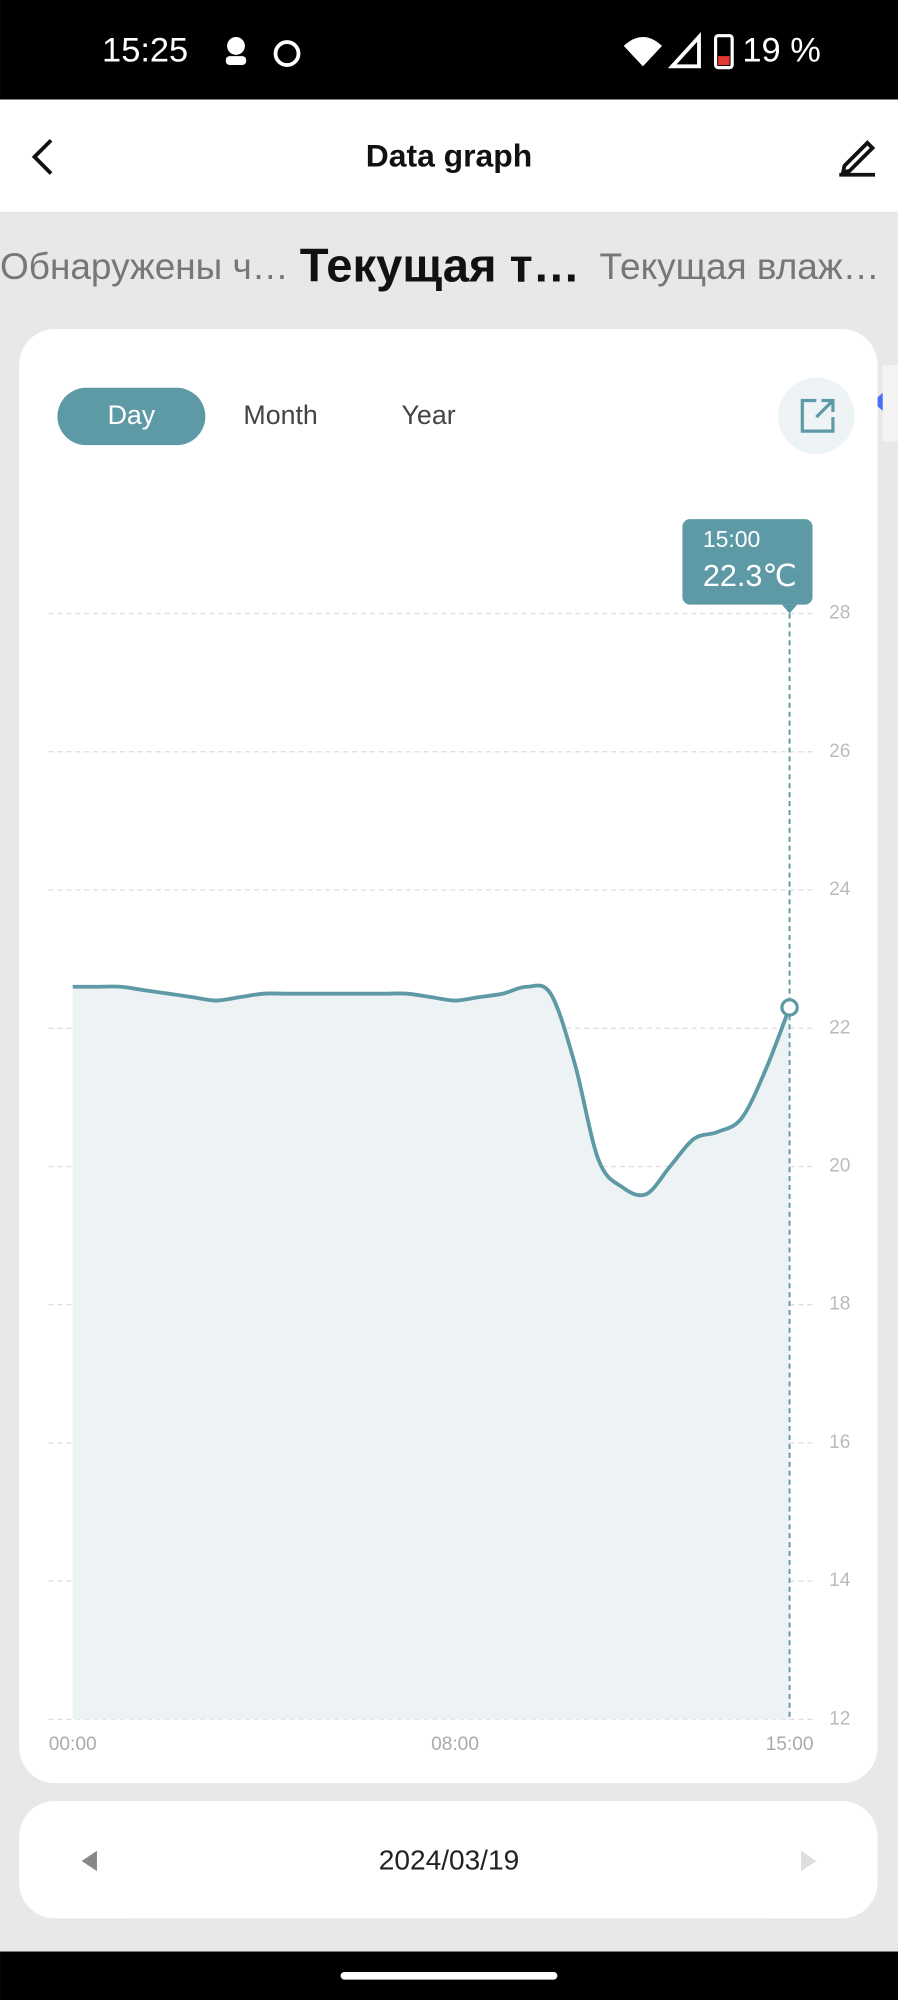  What do you see at coordinates (839, 1718) in the screenshot?
I see `y-tick-label: 12` at bounding box center [839, 1718].